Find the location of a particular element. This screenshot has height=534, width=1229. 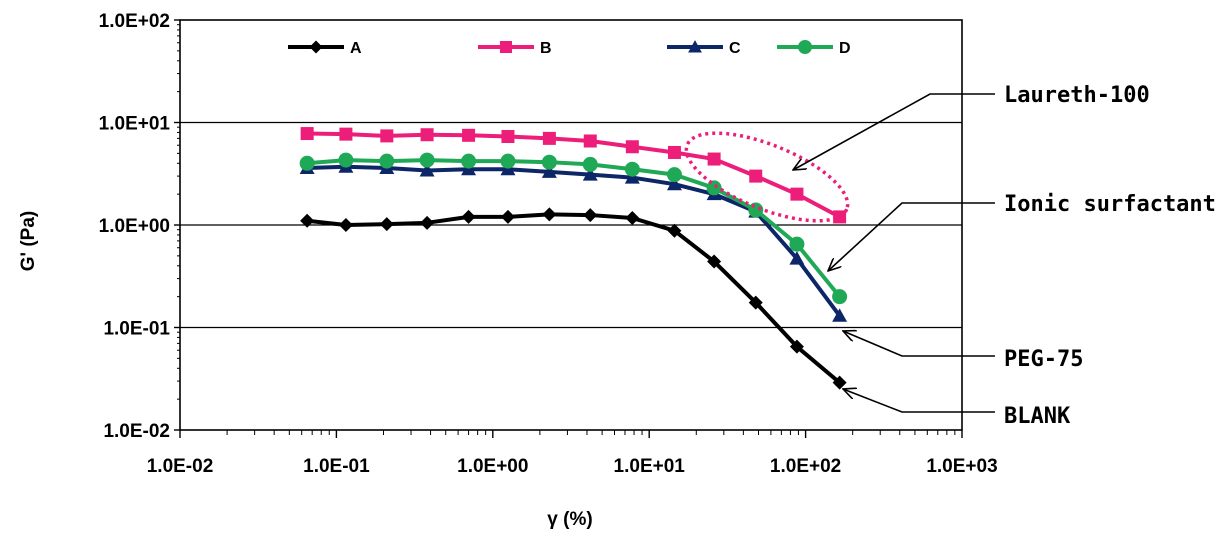

legend-item-A: A is located at coordinates (325, 48).